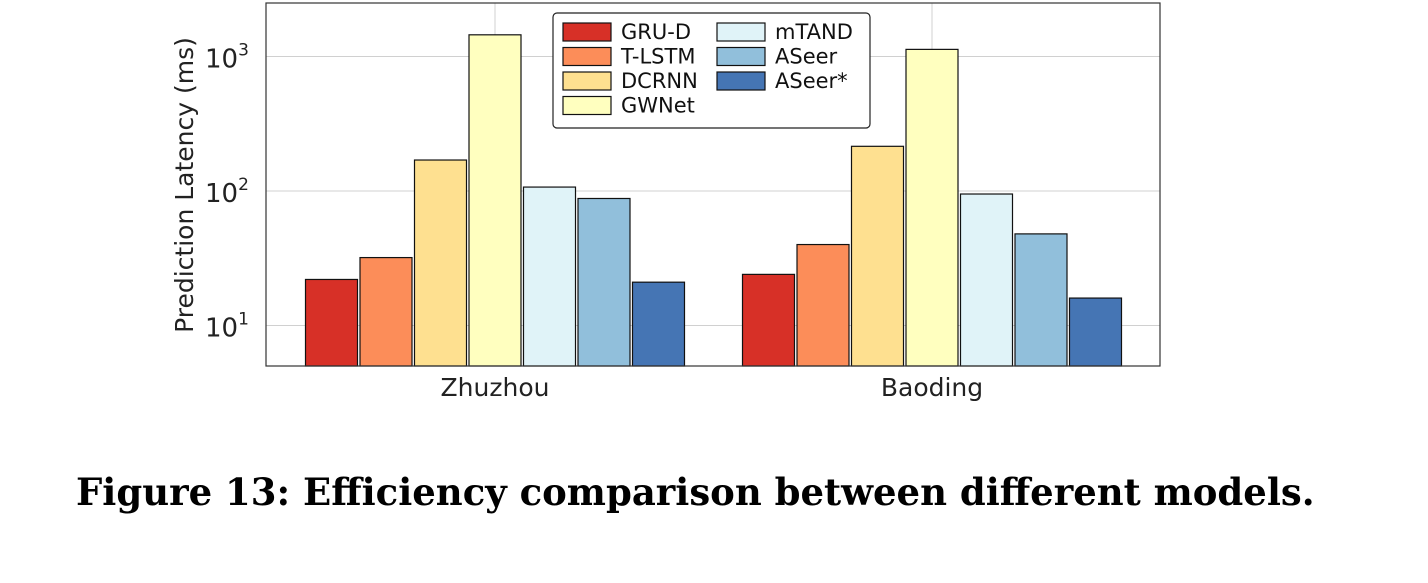  I want to click on legend-label: T-LSTM, so click(657, 57).